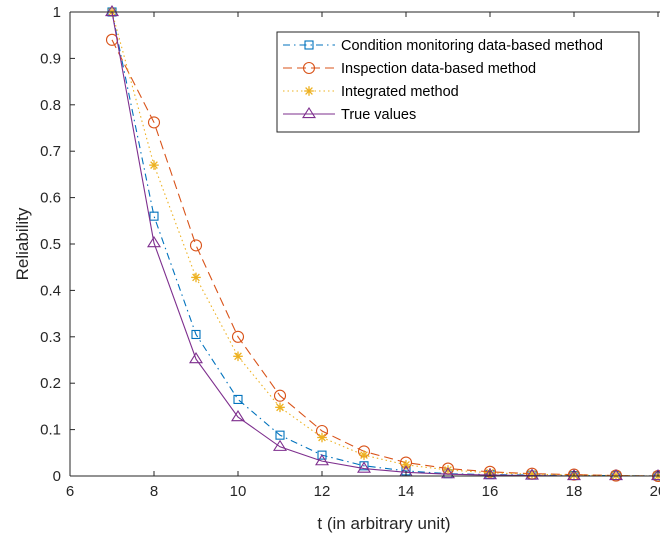 The image size is (660, 537). What do you see at coordinates (50, 198) in the screenshot?
I see `y-tick-label-6: 0.6` at bounding box center [50, 198].